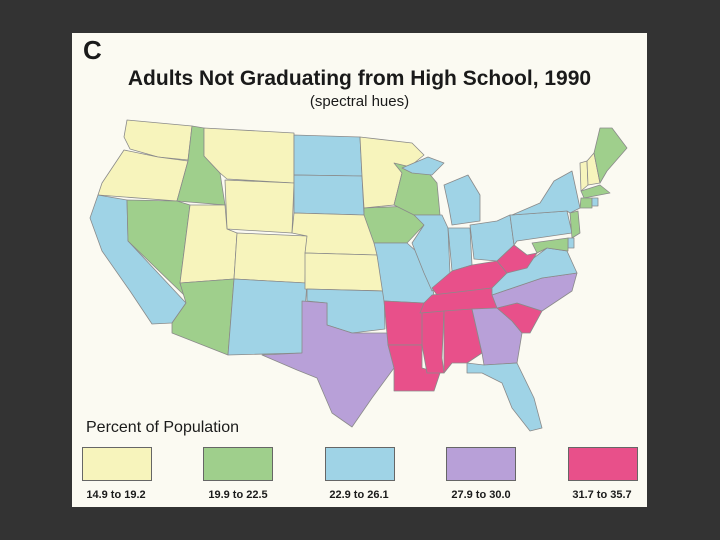 This screenshot has width=720, height=540. I want to click on state-co, so click(270, 258).